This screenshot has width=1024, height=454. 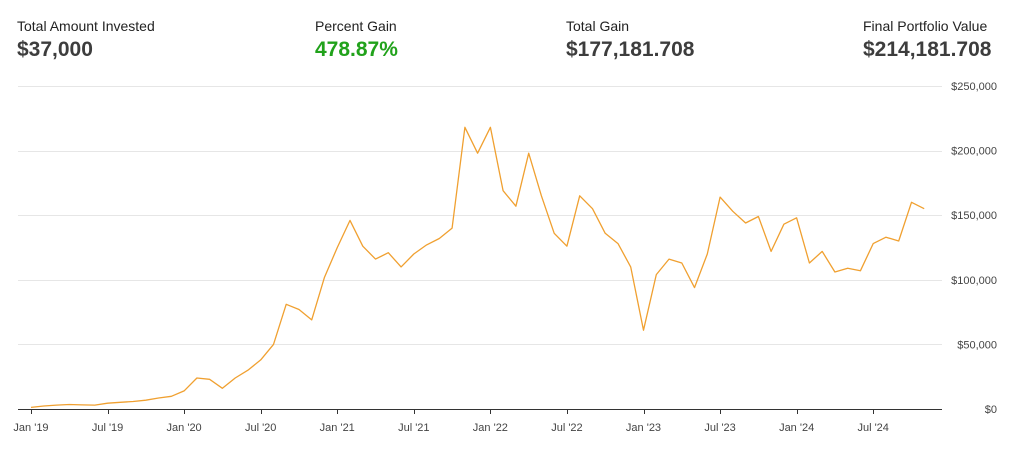 I want to click on y-tick-label: $50,000, so click(x=977, y=345).